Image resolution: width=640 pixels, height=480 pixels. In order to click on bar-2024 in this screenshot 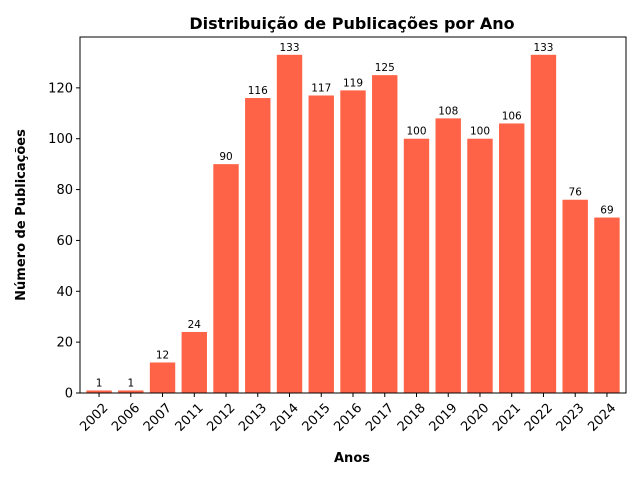, I will do `click(607, 305)`.